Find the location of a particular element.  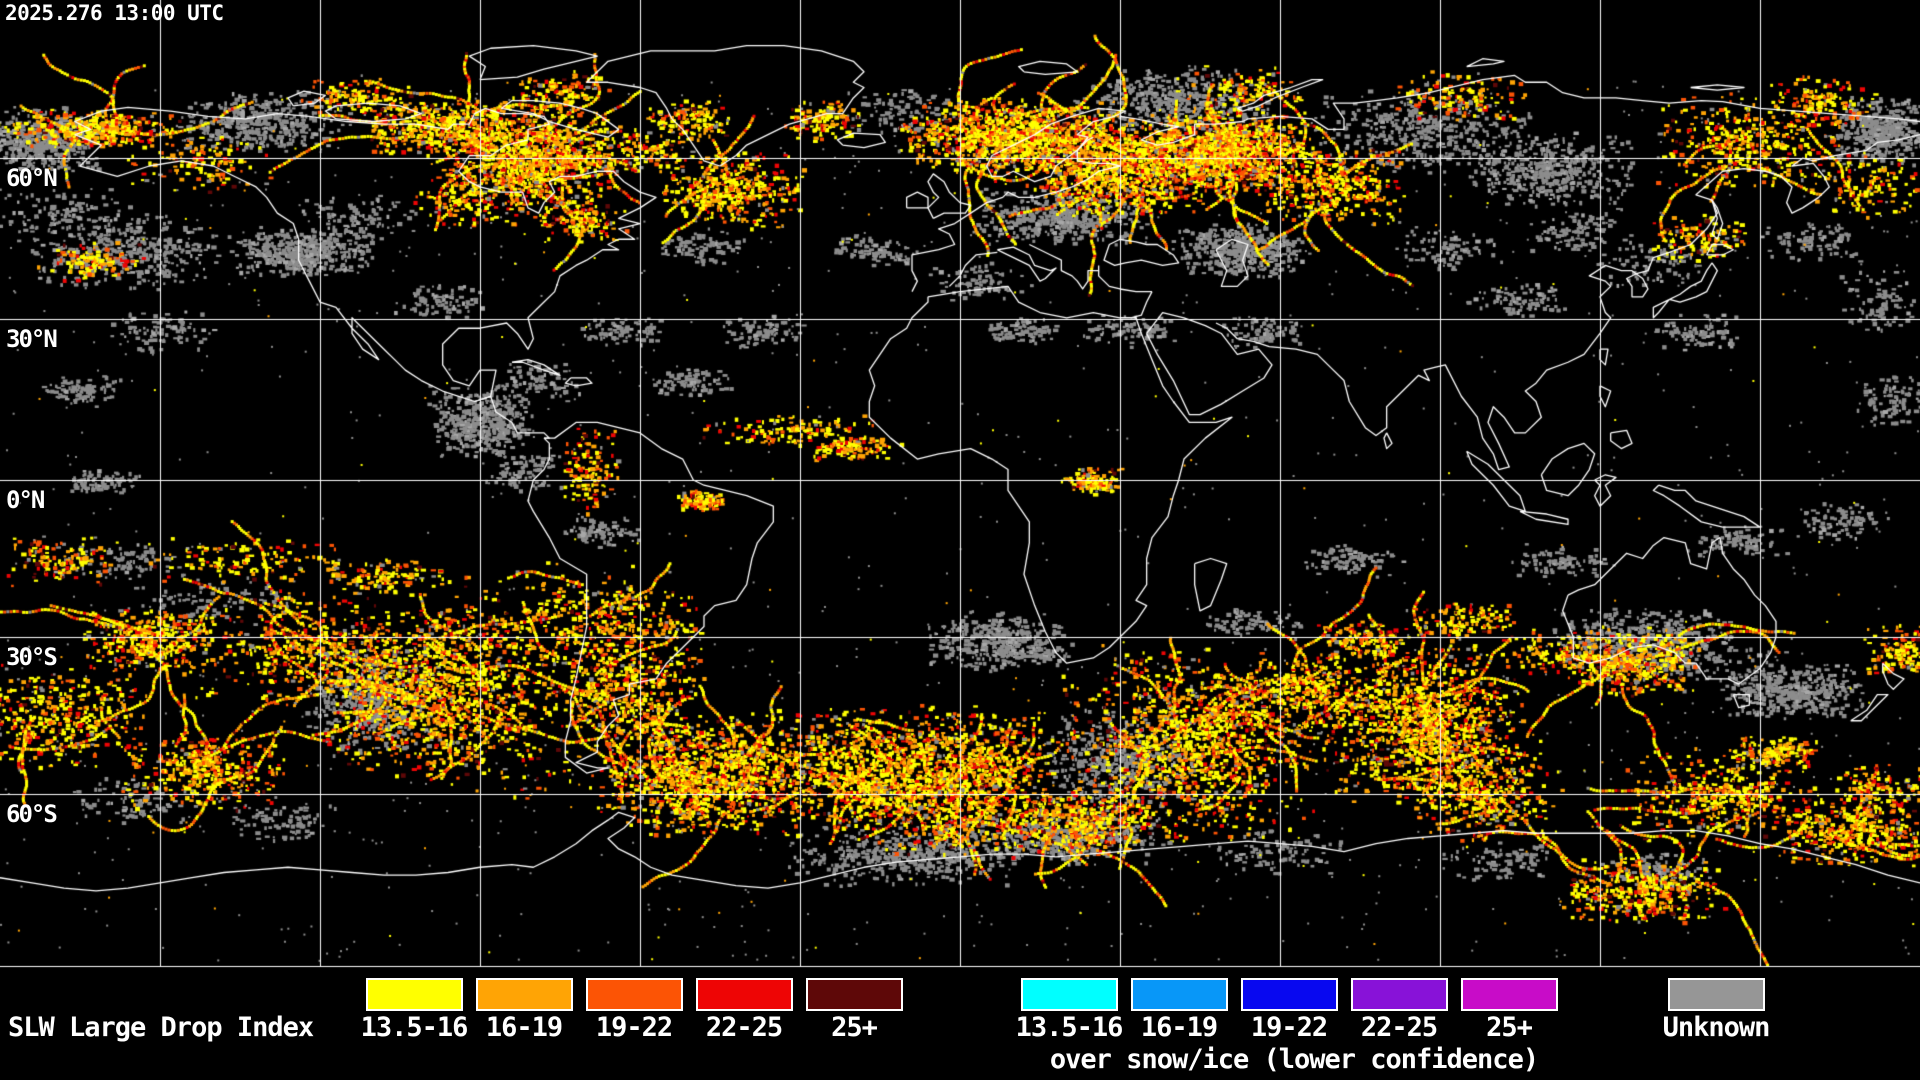

legend-standard-label: 16-19 is located at coordinates (524, 1027).